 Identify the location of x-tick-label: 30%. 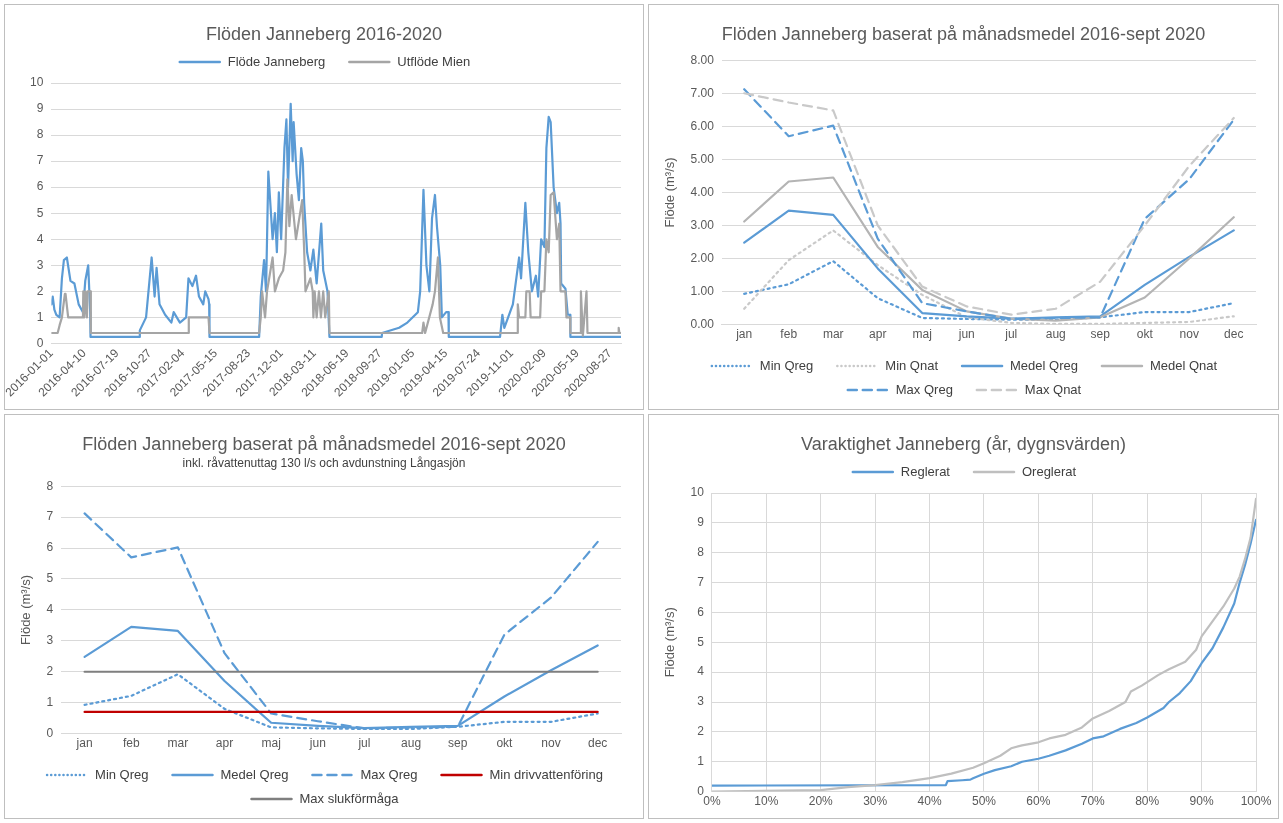
(875, 801).